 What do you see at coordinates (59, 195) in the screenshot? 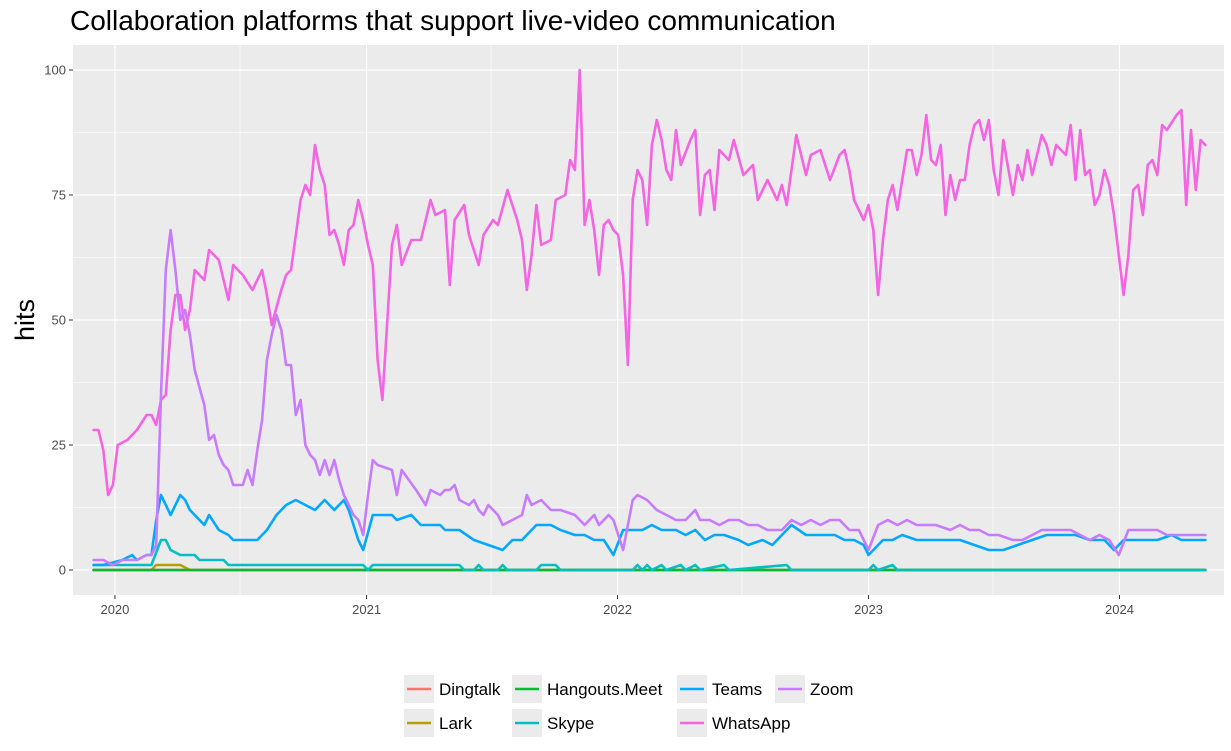
I see `y-tick-label: 75` at bounding box center [59, 195].